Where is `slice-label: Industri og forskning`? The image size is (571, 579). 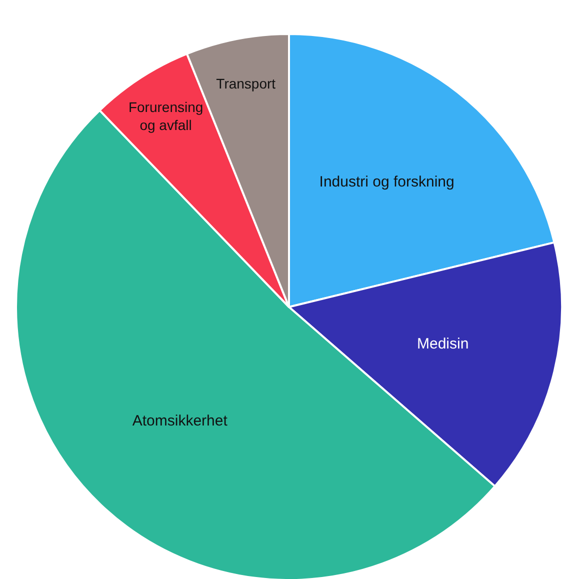
slice-label: Industri og forskning is located at coordinates (386, 181).